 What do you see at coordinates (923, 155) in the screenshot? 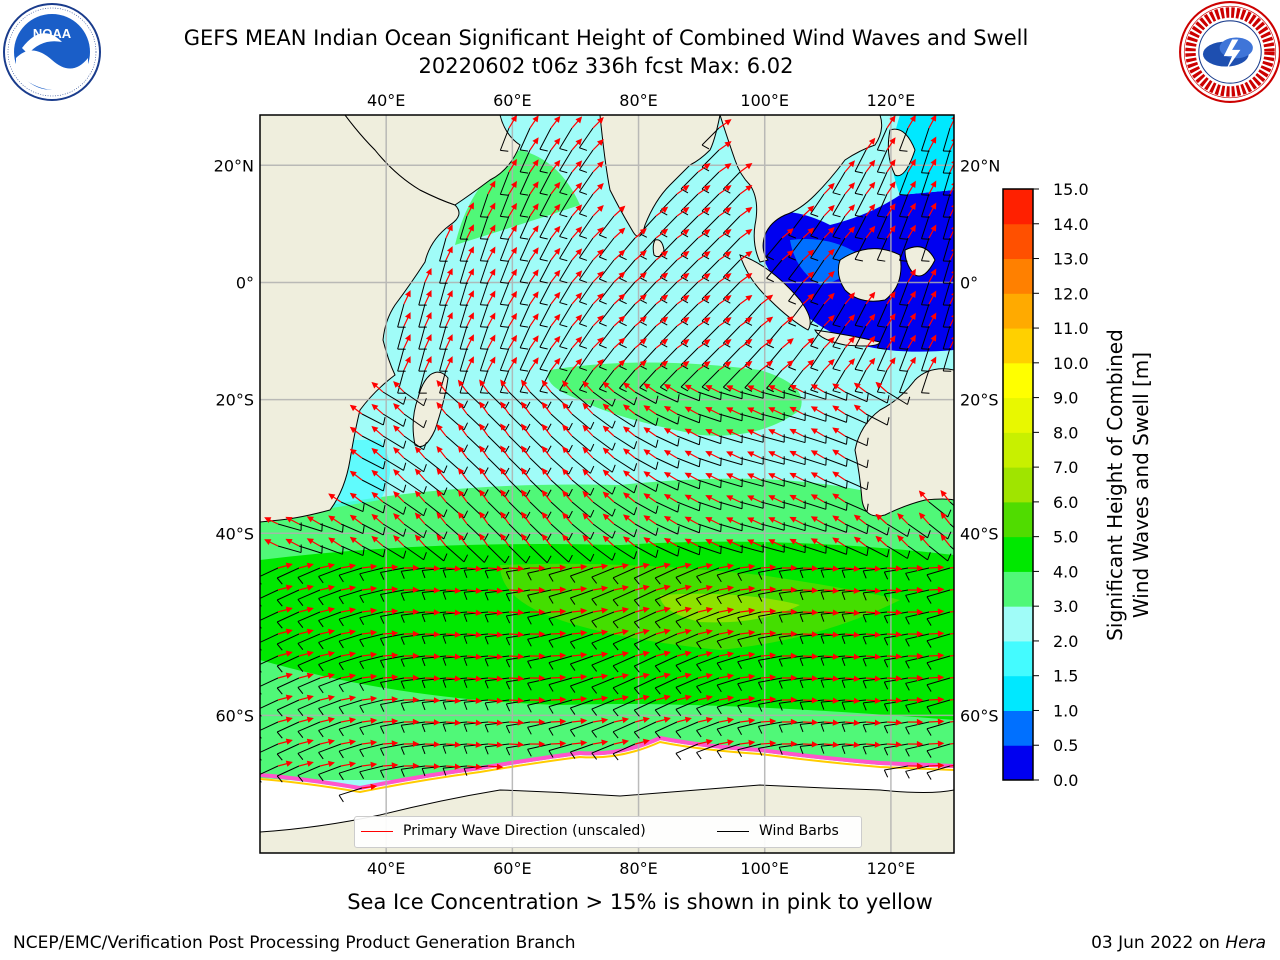
I see `wave-band-1.5m` at bounding box center [923, 155].